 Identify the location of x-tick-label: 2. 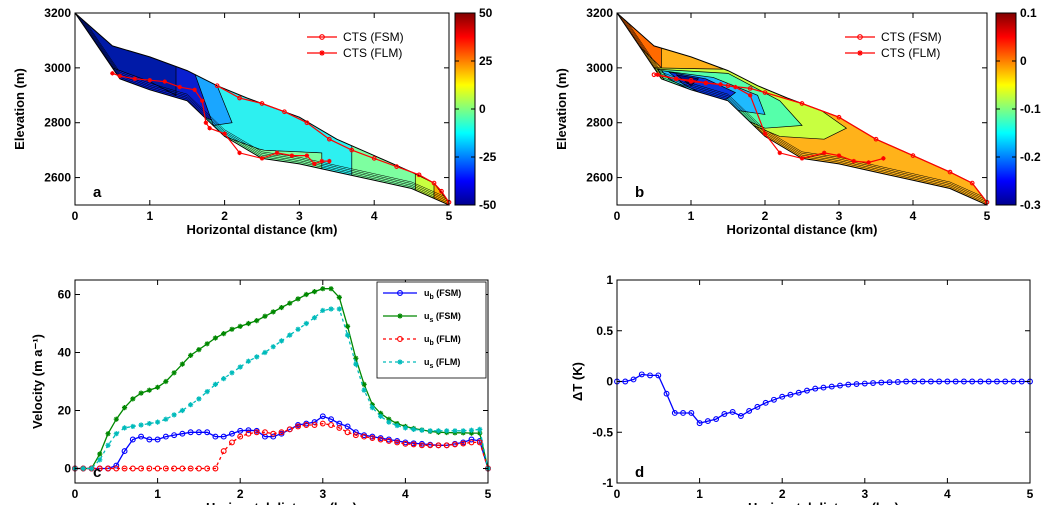
(240, 494).